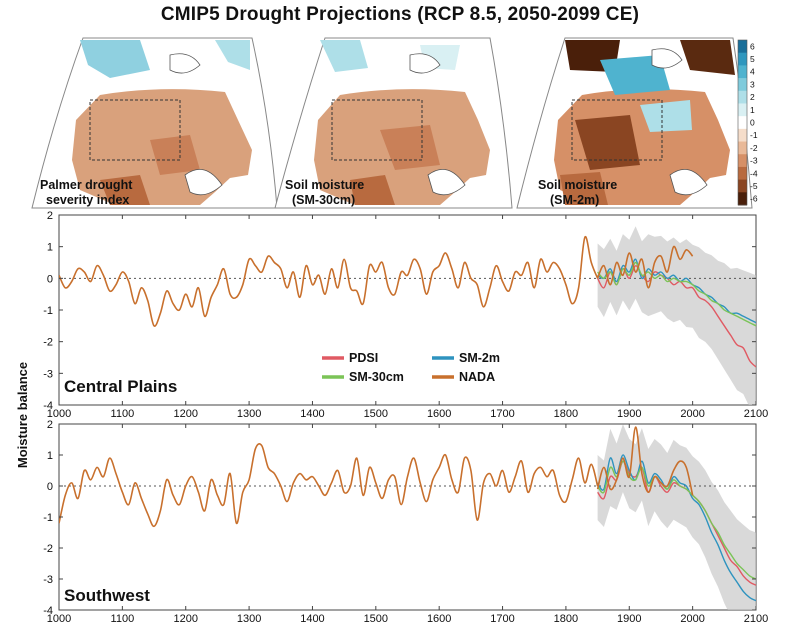 Image resolution: width=800 pixels, height=638 pixels. What do you see at coordinates (323, 200) in the screenshot?
I see `map-label-line2: (SM-30cm)` at bounding box center [323, 200].